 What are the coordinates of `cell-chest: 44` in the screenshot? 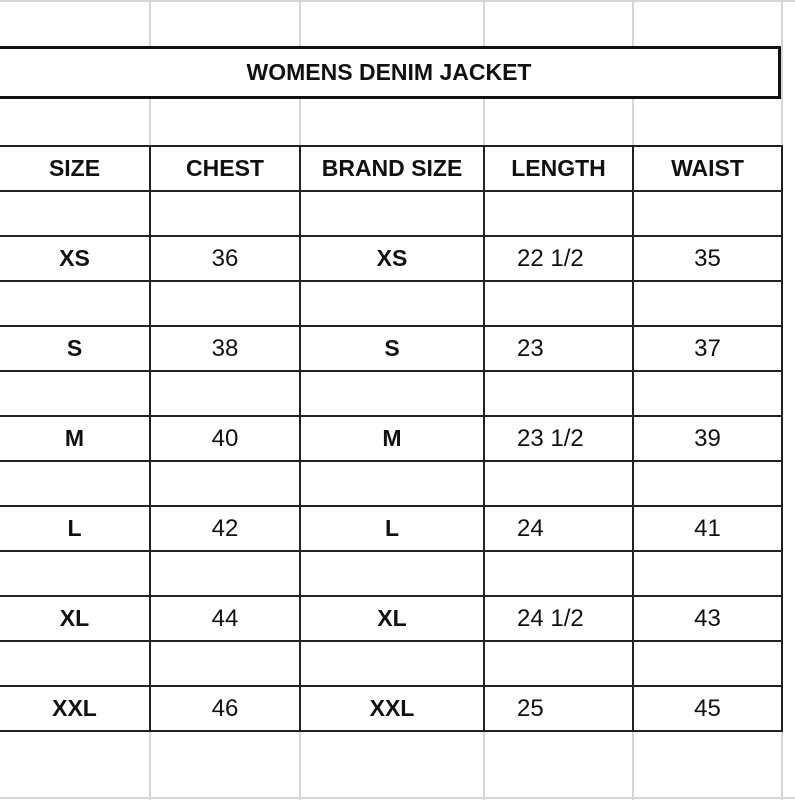 It's located at (225, 618).